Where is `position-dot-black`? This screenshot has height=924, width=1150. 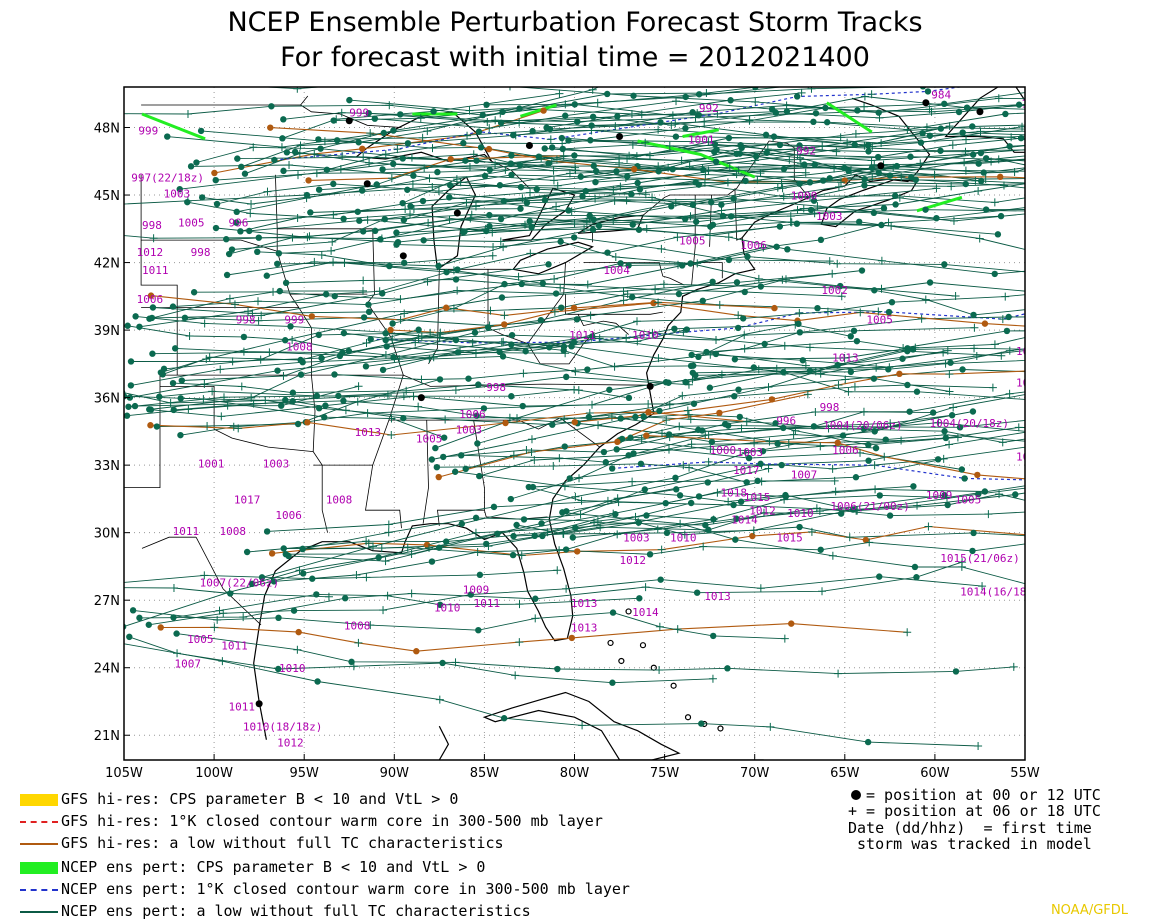
position-dot-black is located at coordinates (421, 398).